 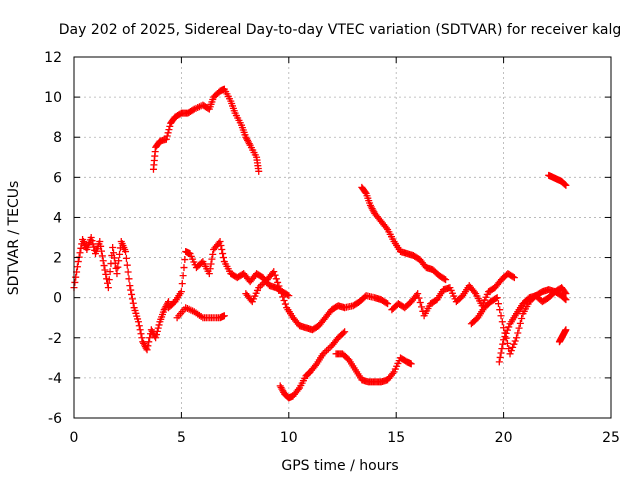 I want to click on series-late-rise, so click(x=532, y=325).